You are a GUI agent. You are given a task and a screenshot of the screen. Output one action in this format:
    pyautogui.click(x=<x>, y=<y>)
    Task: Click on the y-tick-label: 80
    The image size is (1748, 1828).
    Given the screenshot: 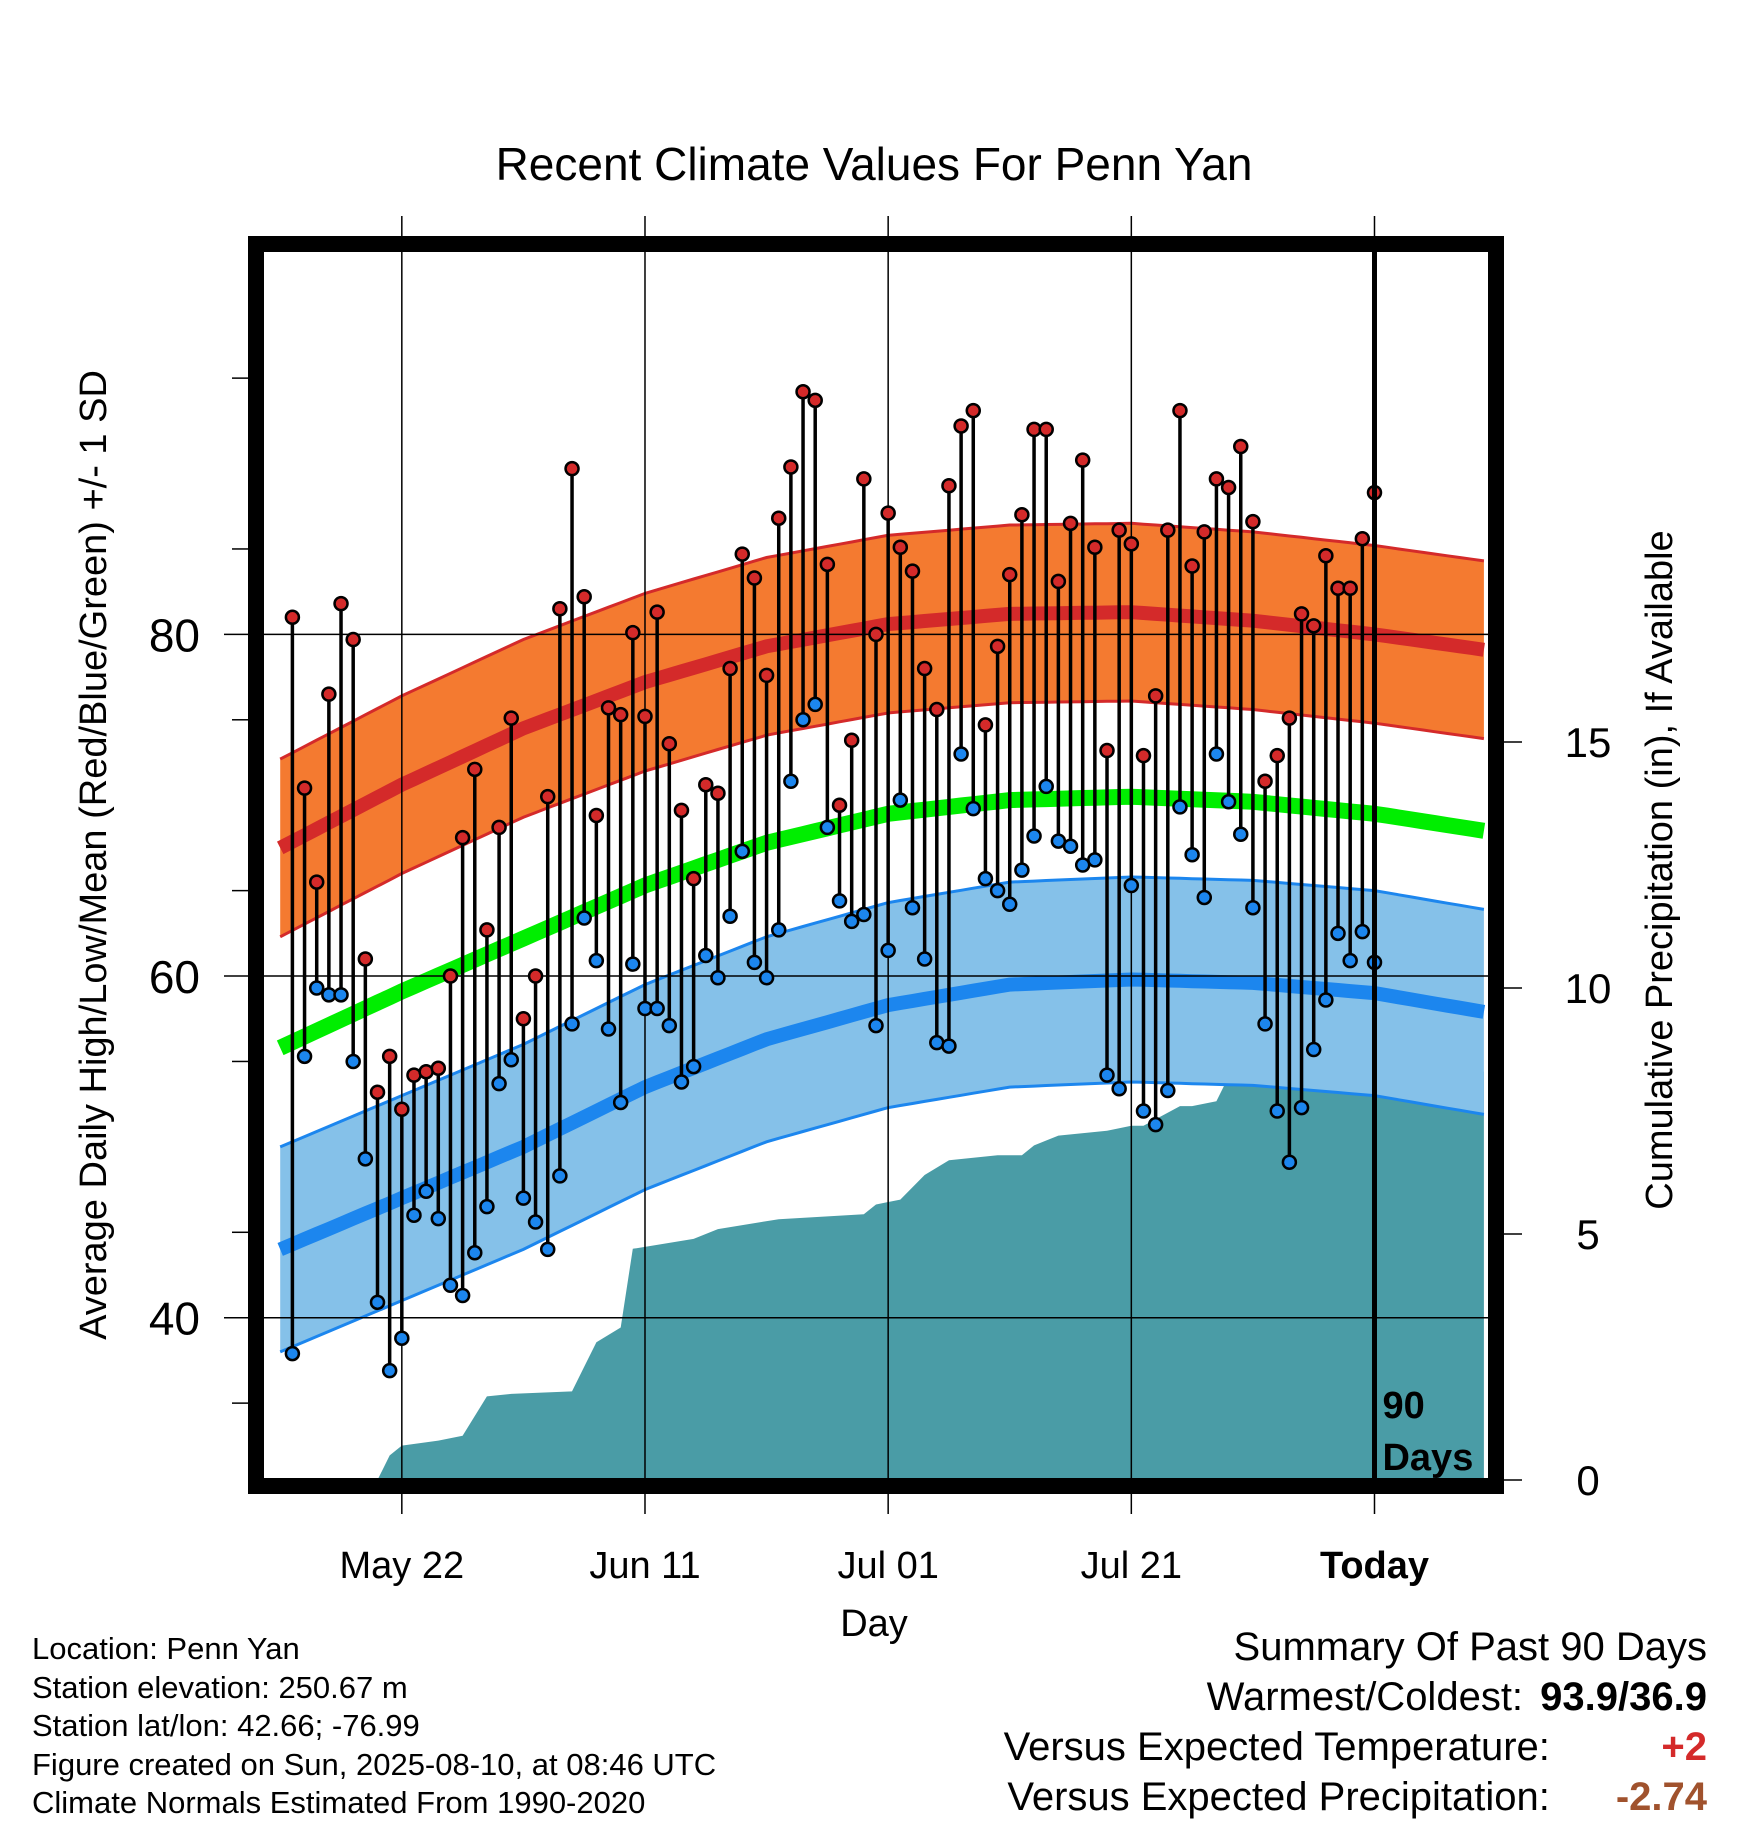 What is the action you would take?
    pyautogui.click(x=174, y=635)
    